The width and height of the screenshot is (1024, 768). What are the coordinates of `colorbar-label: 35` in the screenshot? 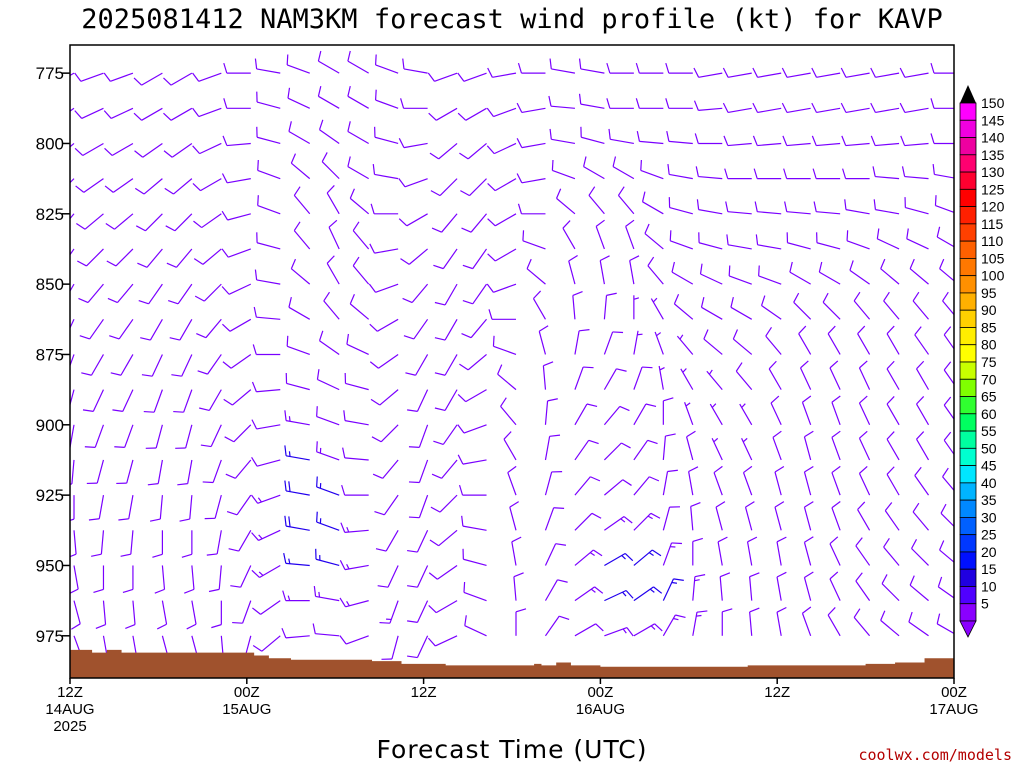 It's located at (989, 500).